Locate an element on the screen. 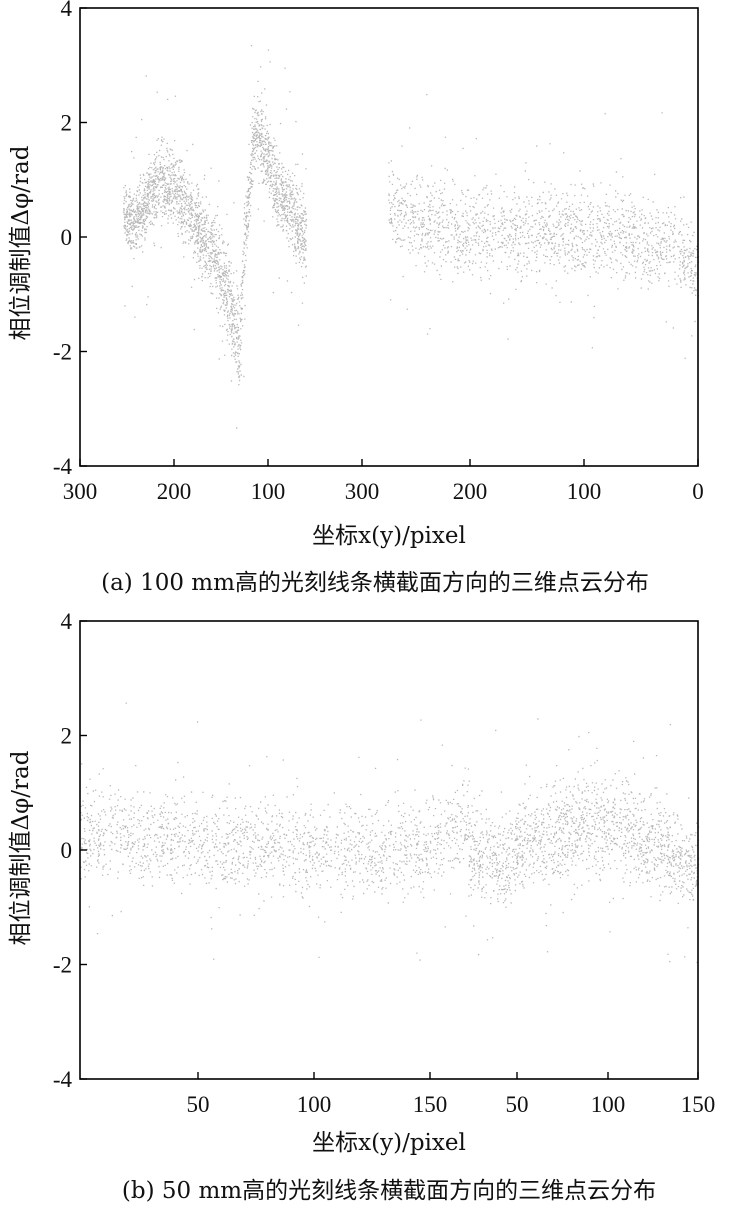 The width and height of the screenshot is (750, 1210). caption-a: (a) 100 mm高的光刻线条横截面方向的三维点云分布 is located at coordinates (375, 583).